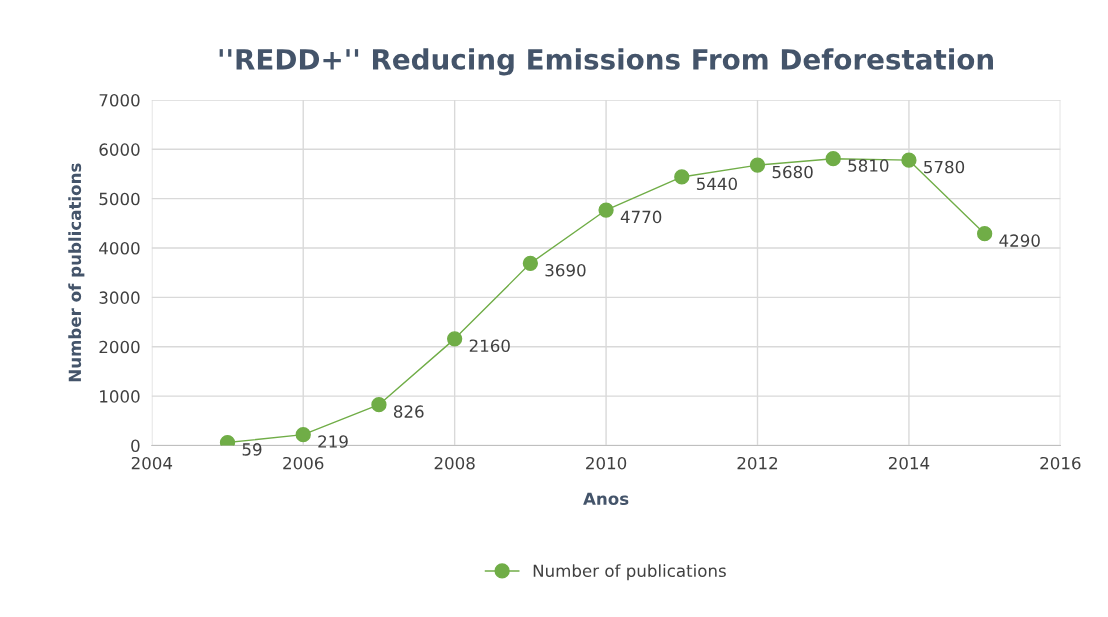 This screenshot has height=617, width=1108. Describe the element at coordinates (408, 411) in the screenshot. I see `data-label: 826` at that location.